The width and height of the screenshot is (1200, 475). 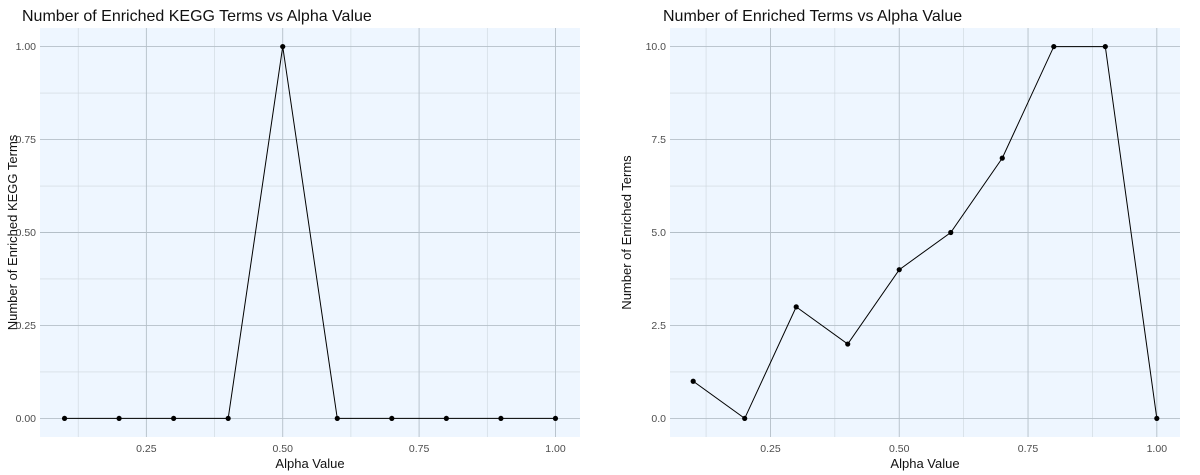 I want to click on y-tick-label: 10.0, so click(x=656, y=47).